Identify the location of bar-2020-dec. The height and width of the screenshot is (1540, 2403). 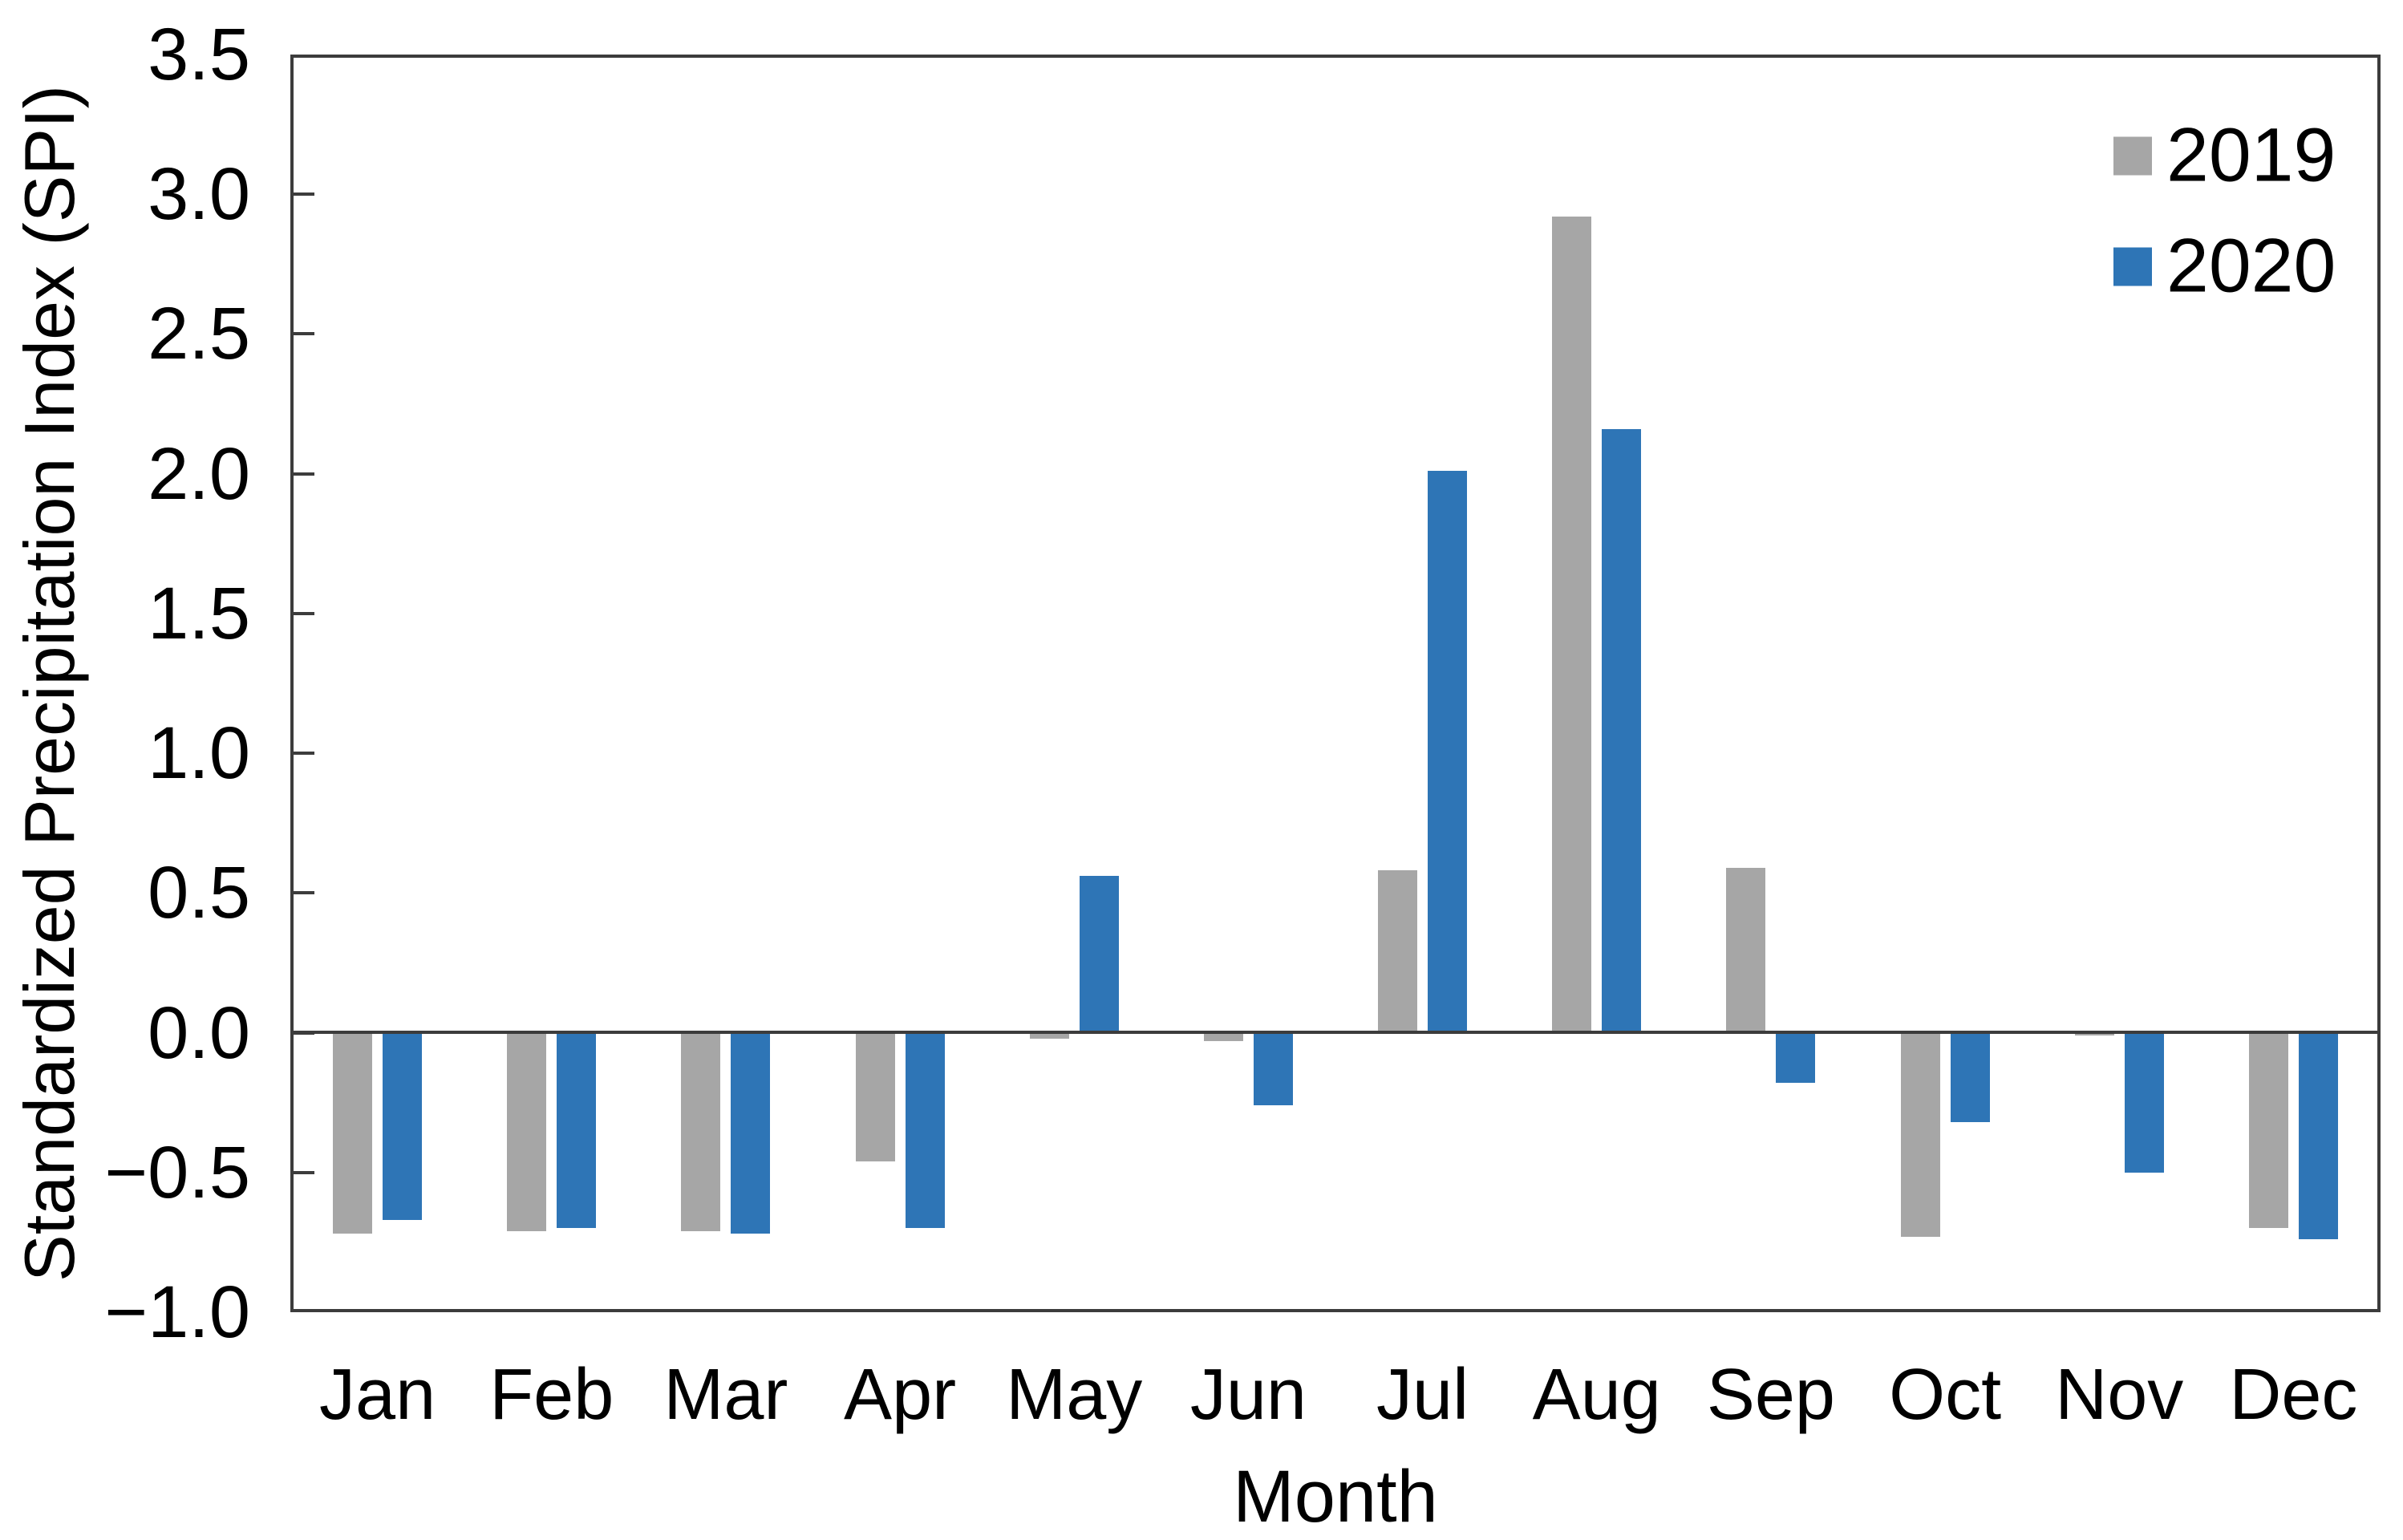
(2318, 1136).